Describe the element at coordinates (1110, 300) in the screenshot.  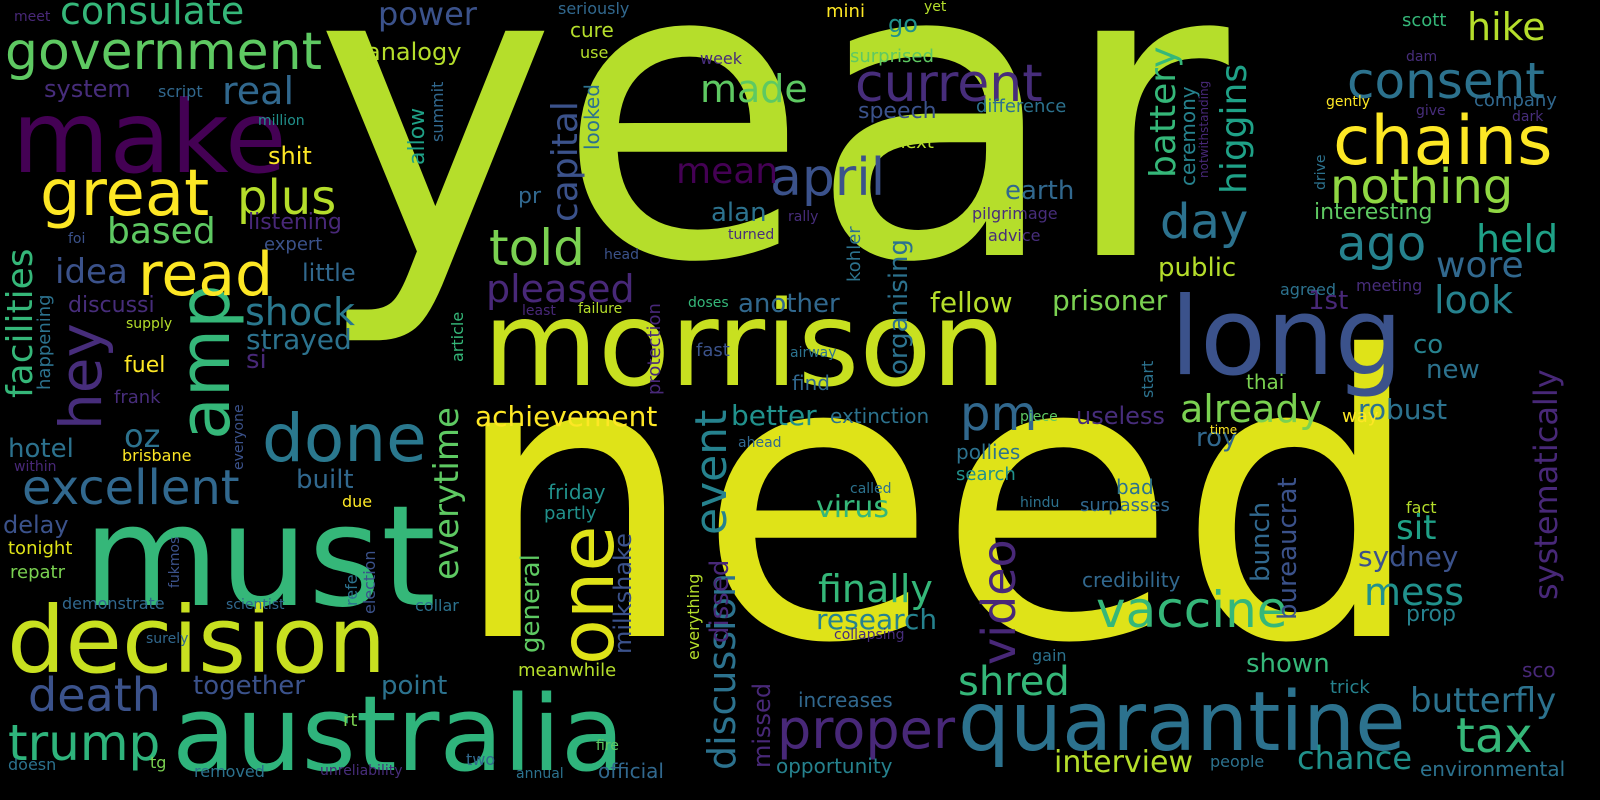
I see `word-prisoner: prisoner` at that location.